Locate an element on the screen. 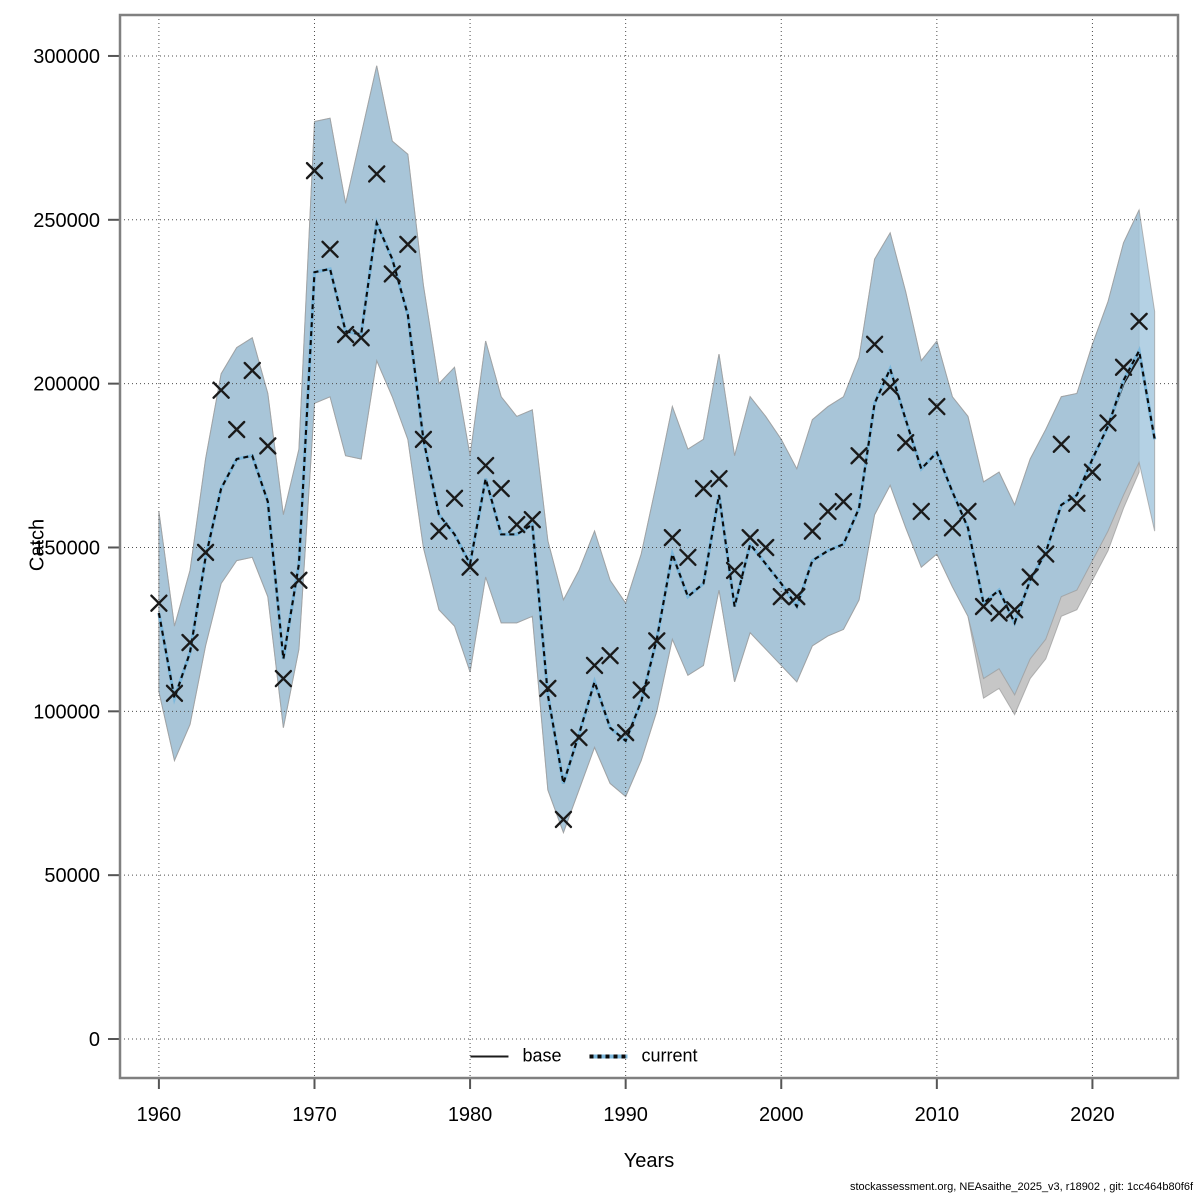  x-tick-label: 2020 is located at coordinates (1092, 1115).